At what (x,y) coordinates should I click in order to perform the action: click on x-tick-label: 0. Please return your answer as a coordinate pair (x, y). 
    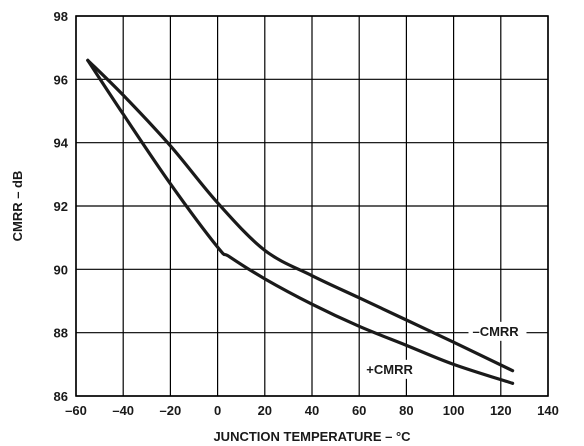
    Looking at the image, I should click on (217, 410).